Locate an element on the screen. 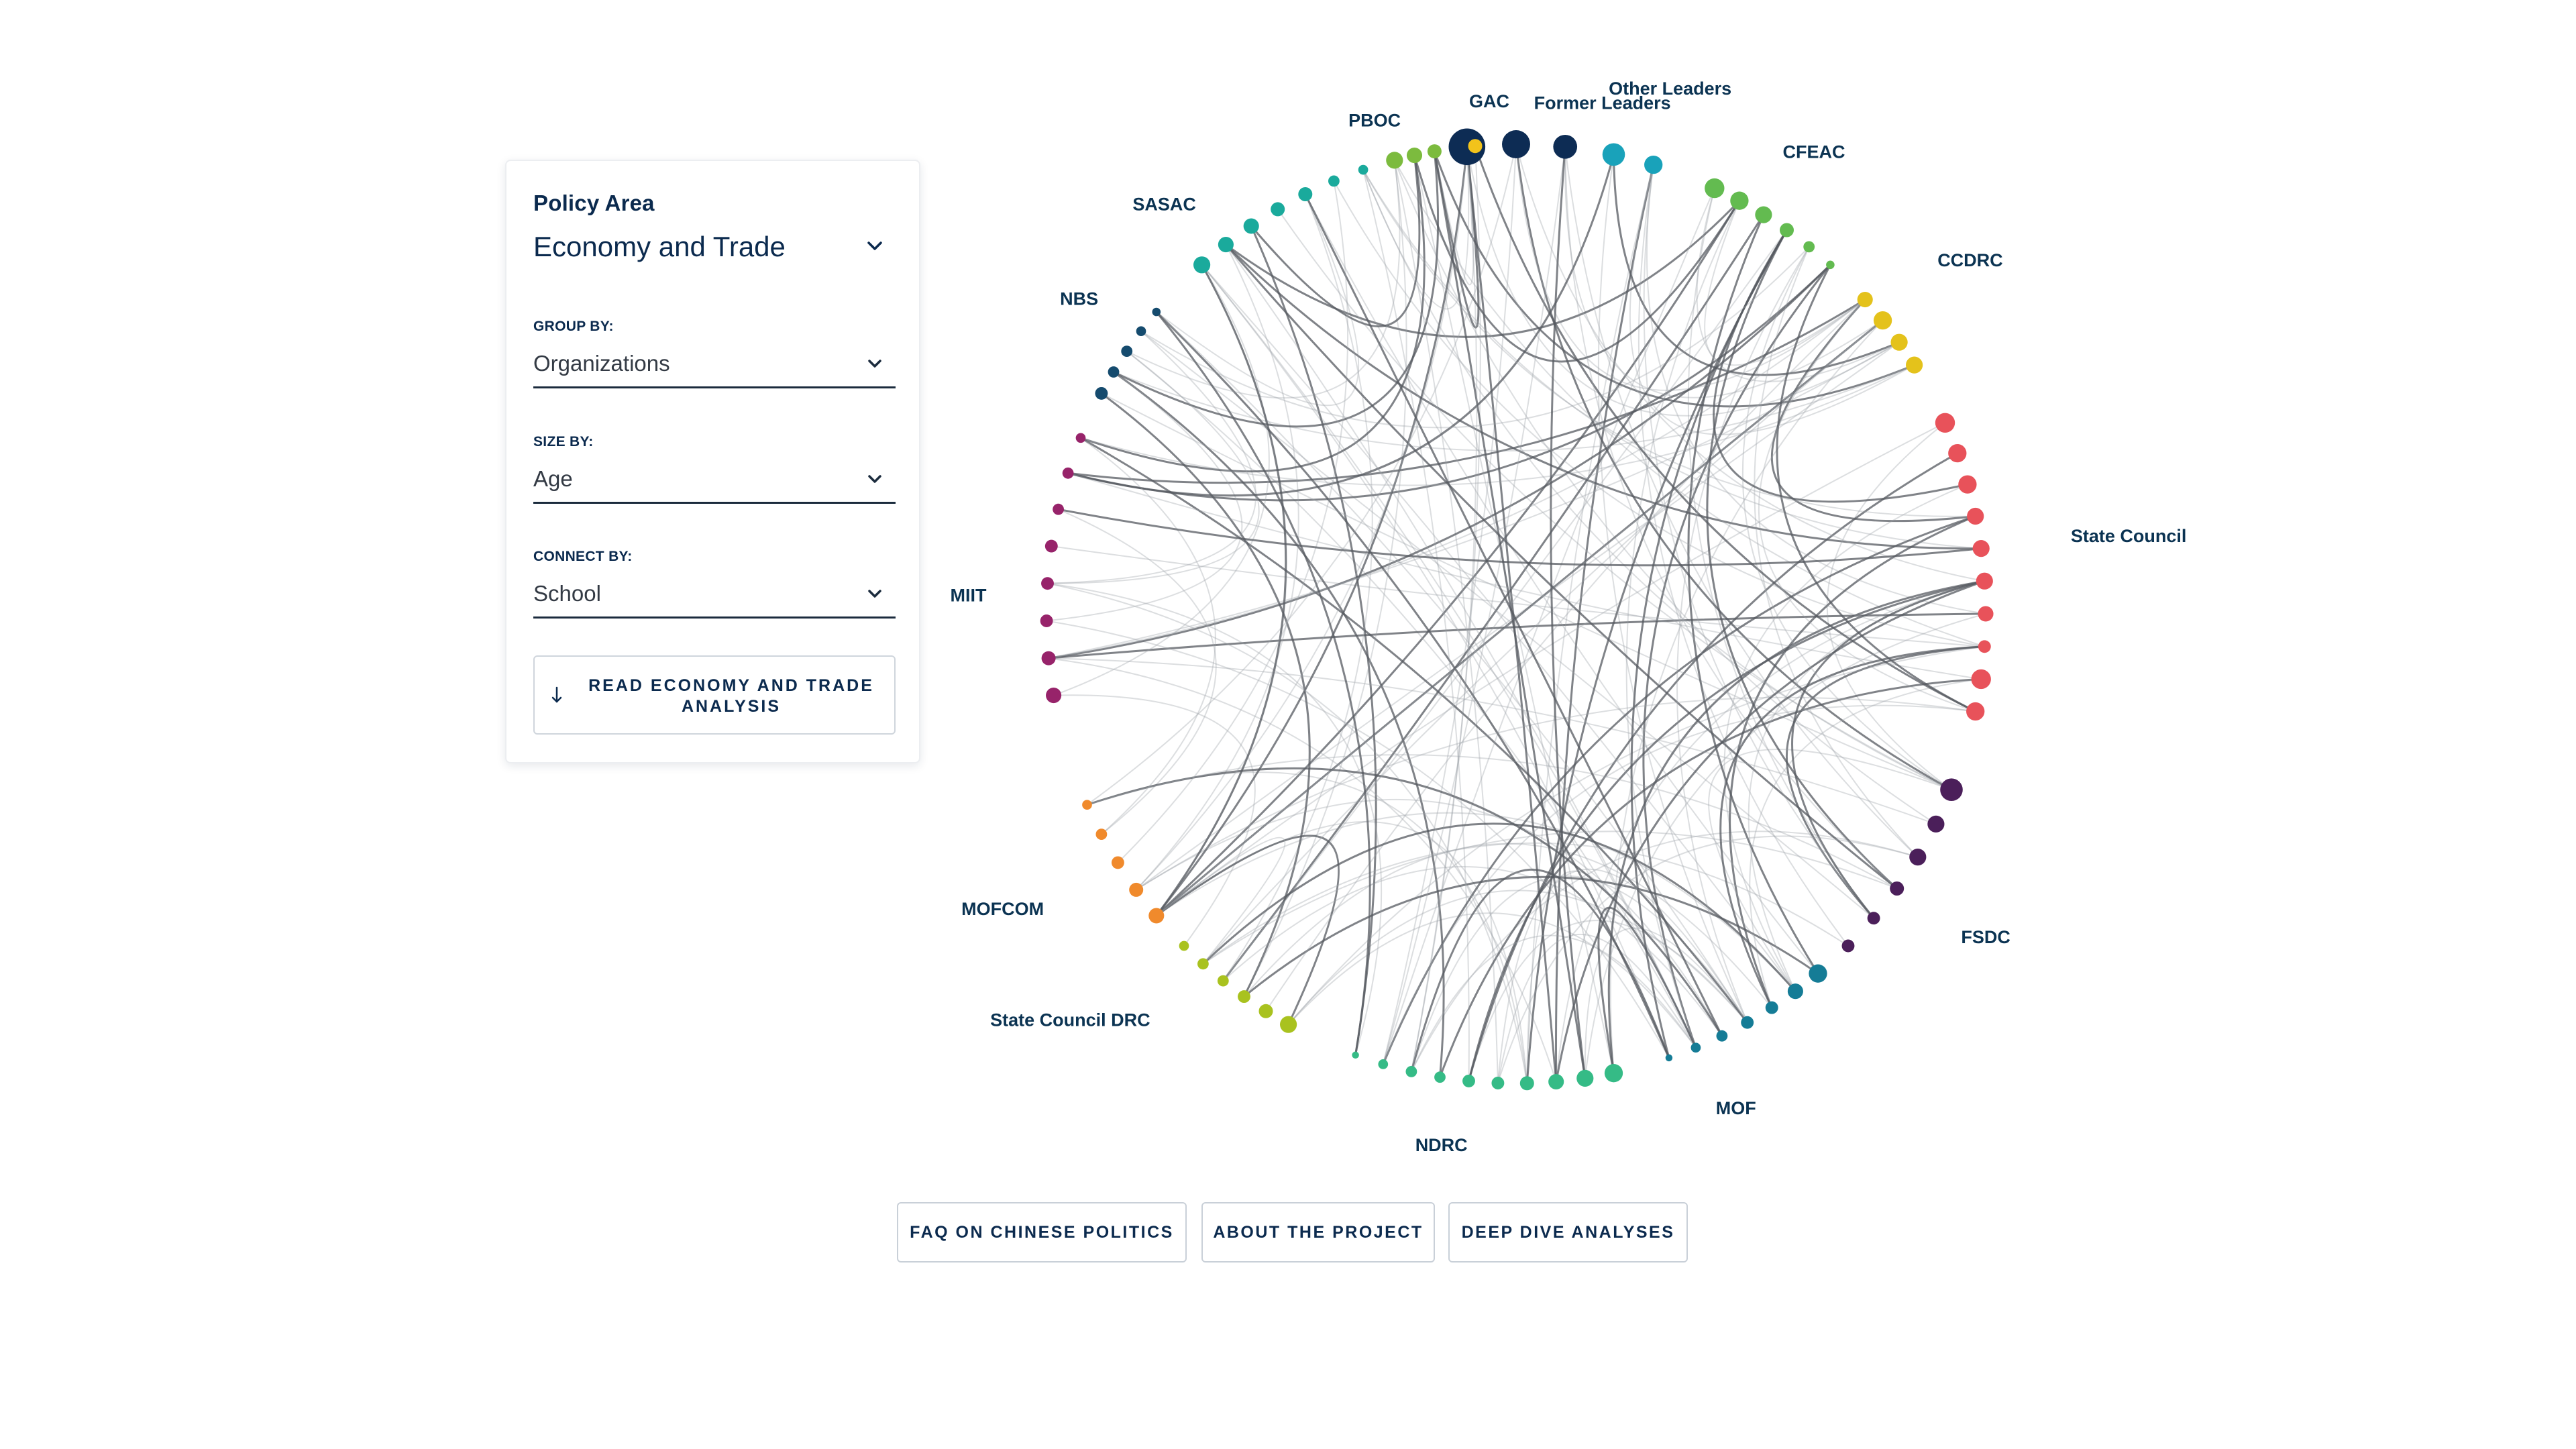 Image resolution: width=2576 pixels, height=1449 pixels. node-gac is located at coordinates (1475, 146).